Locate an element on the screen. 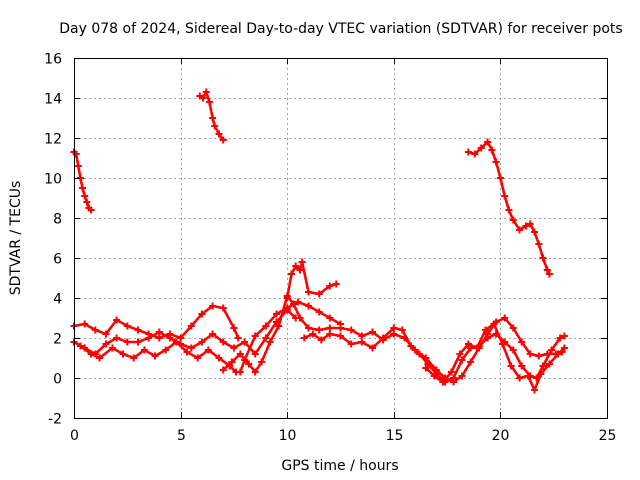 This screenshot has width=640, height=480. y-tick-label: 6 is located at coordinates (57, 260).